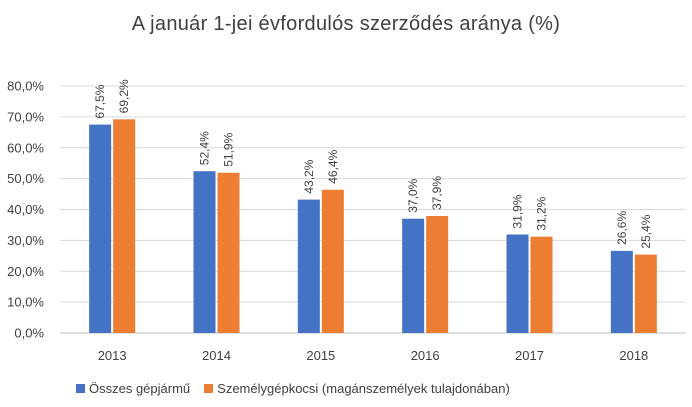  What do you see at coordinates (621, 291) in the screenshot?
I see `bar-series-1-2018` at bounding box center [621, 291].